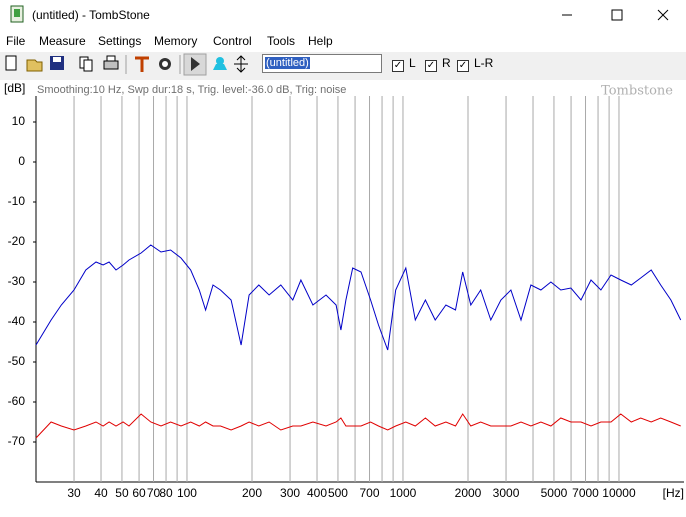 The image size is (686, 517). Describe the element at coordinates (17, 201) in the screenshot. I see `y-tick-label: -10` at that location.